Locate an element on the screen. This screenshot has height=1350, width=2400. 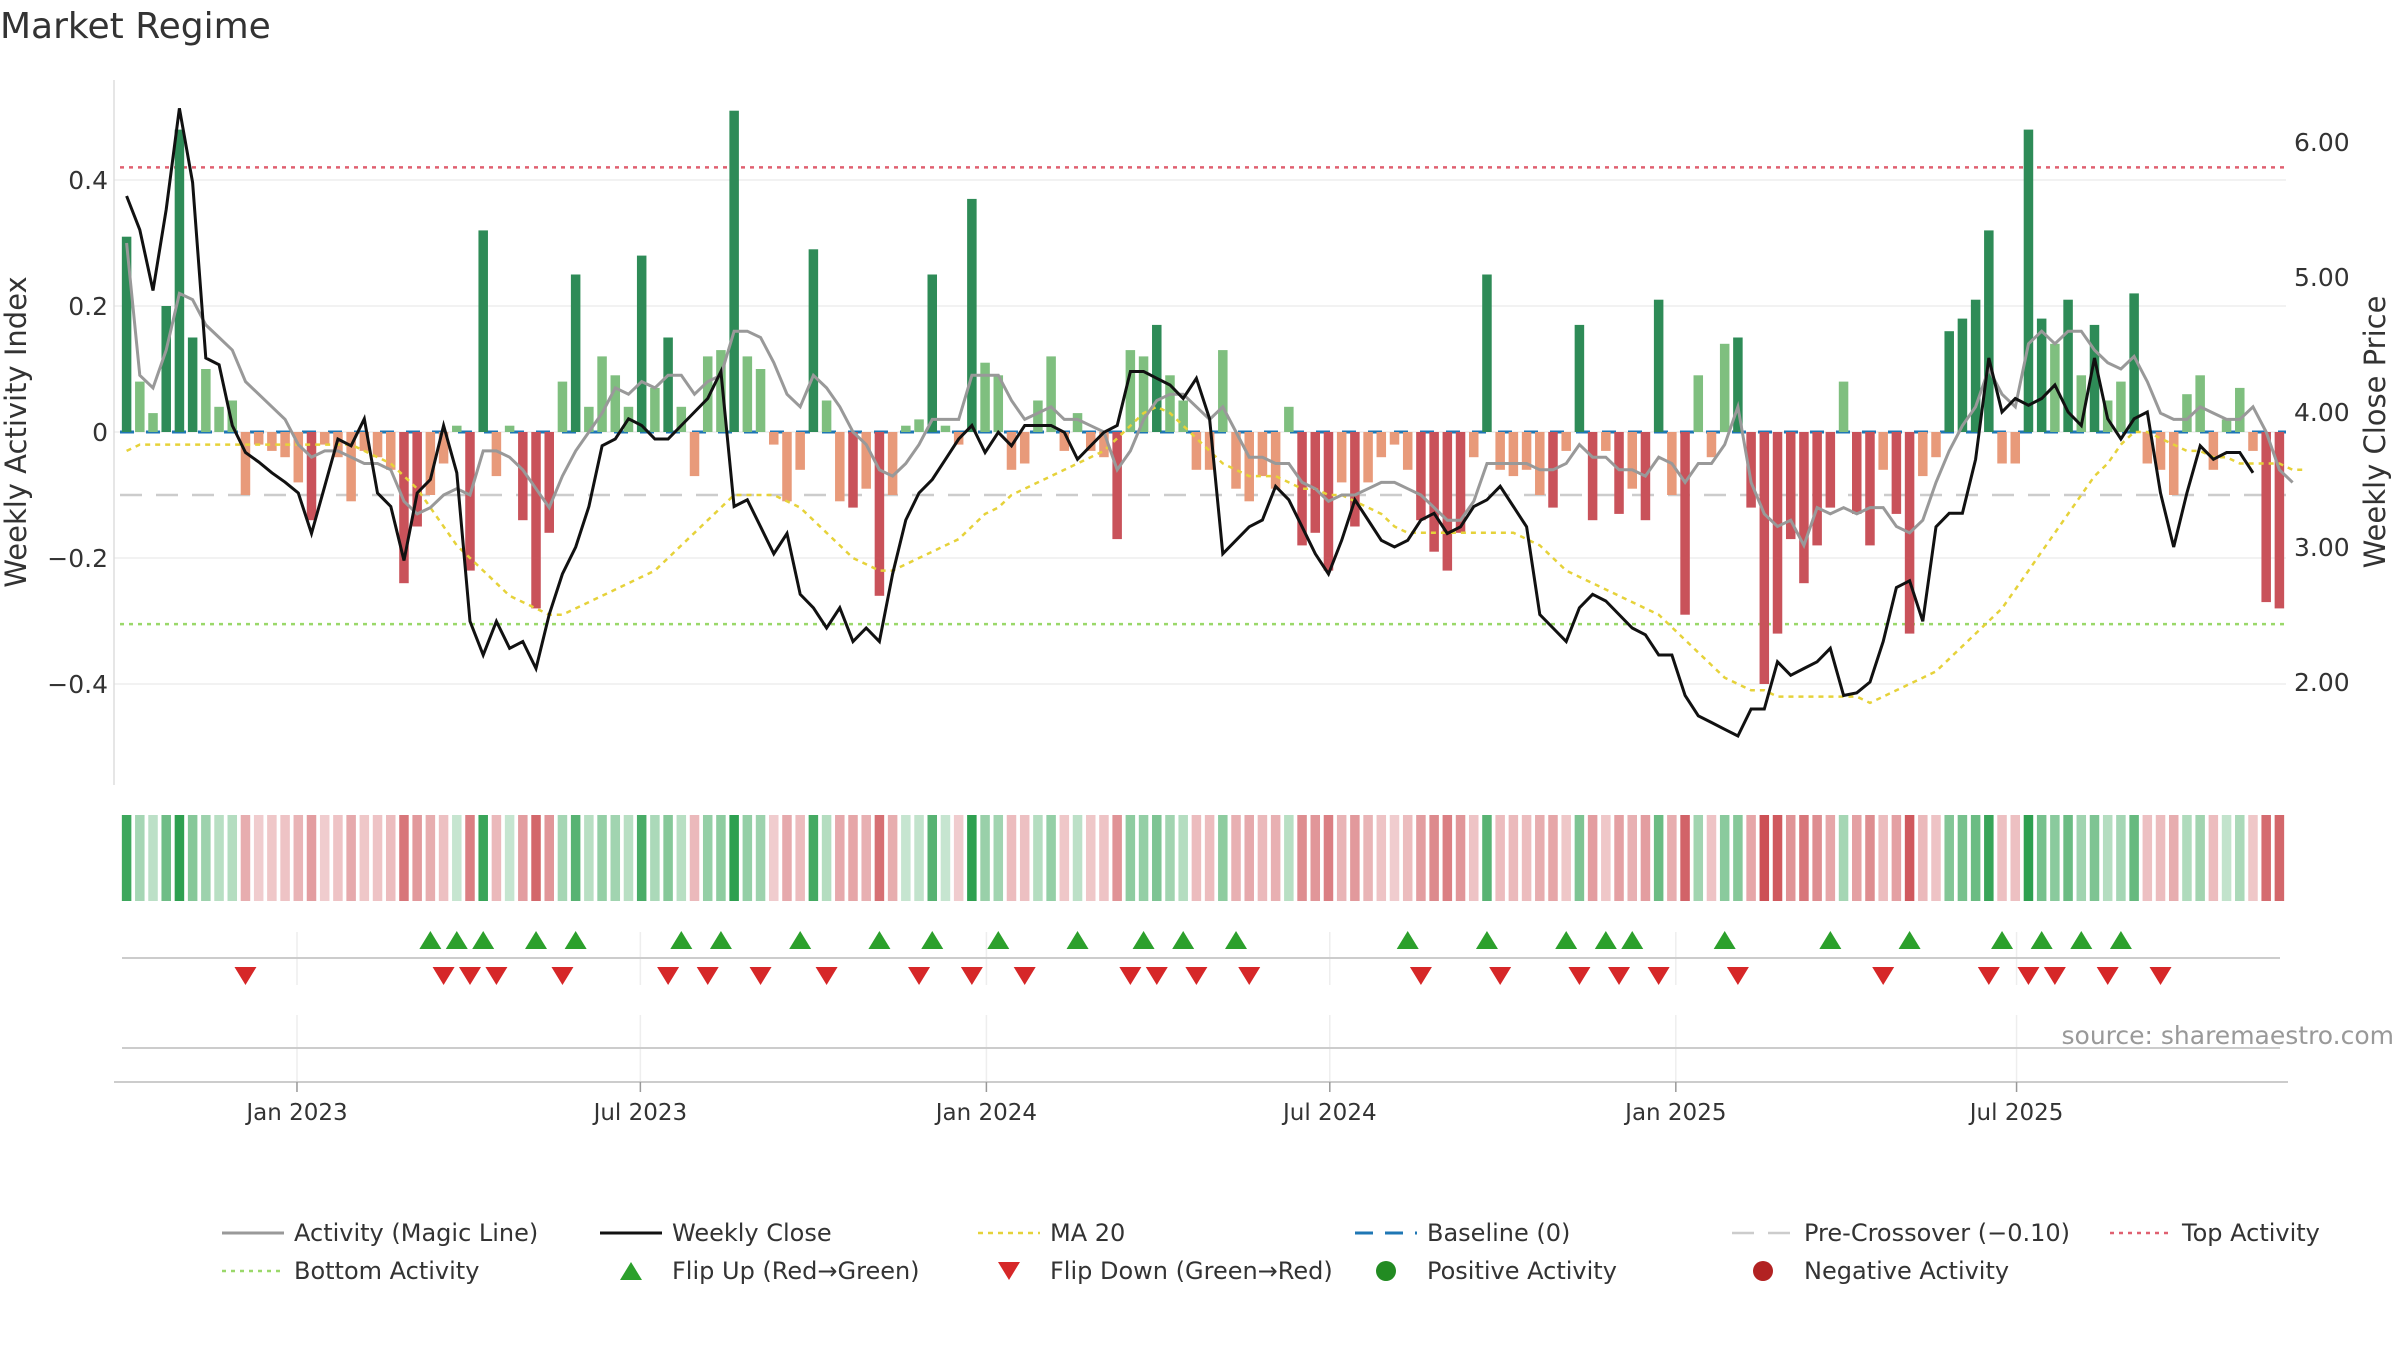
legend-label: Activity (Magic Line) is located at coordinates (416, 1233).